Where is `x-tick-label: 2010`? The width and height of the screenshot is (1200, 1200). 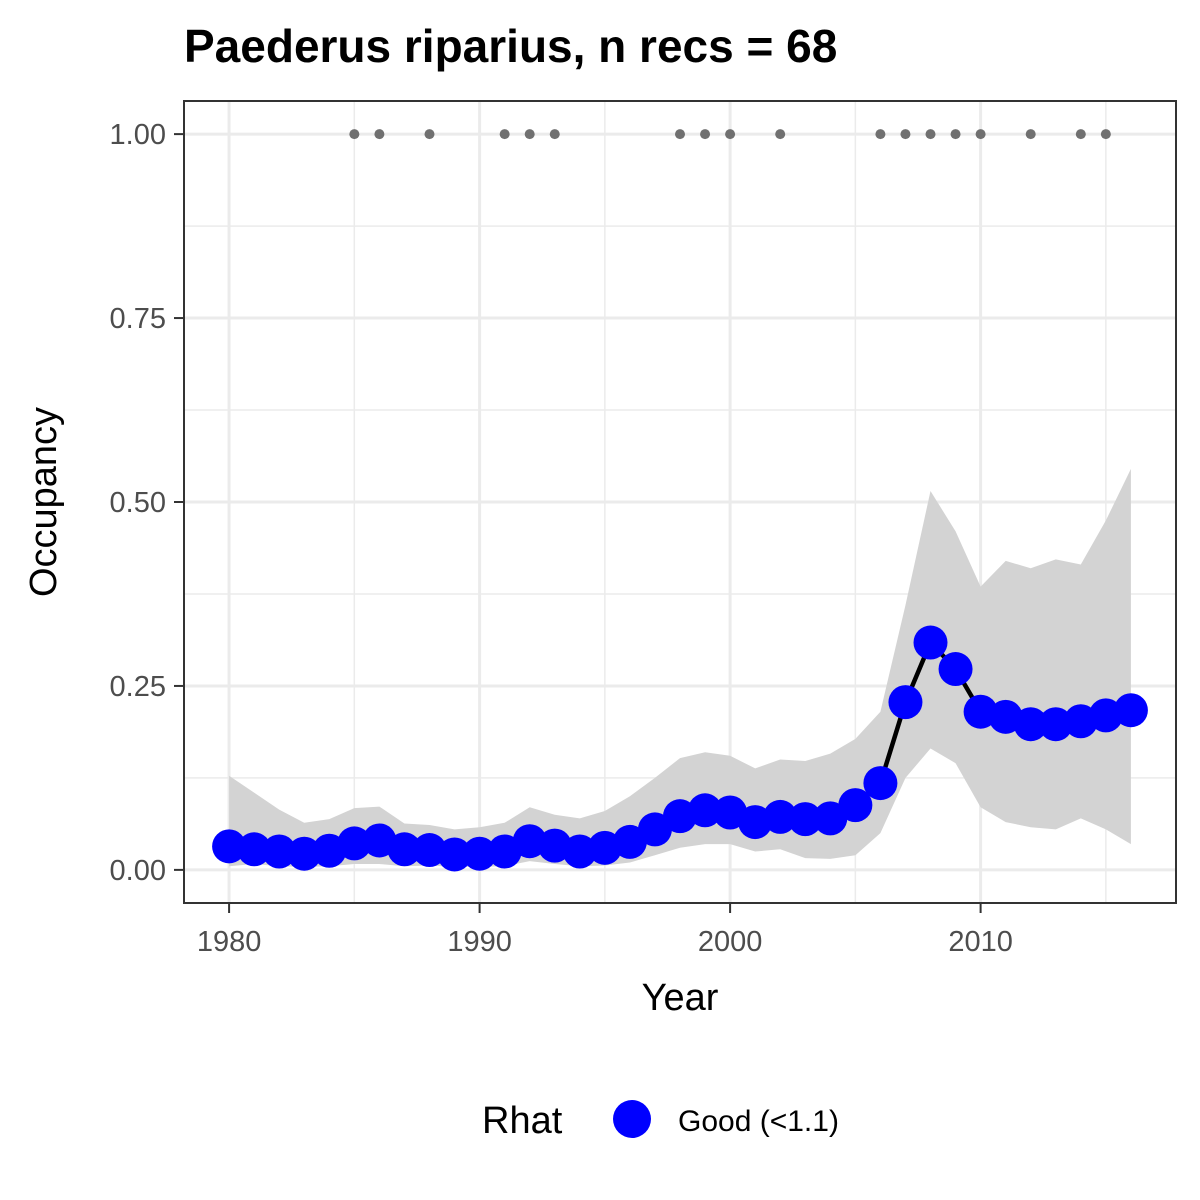
x-tick-label: 2010 is located at coordinates (980, 942).